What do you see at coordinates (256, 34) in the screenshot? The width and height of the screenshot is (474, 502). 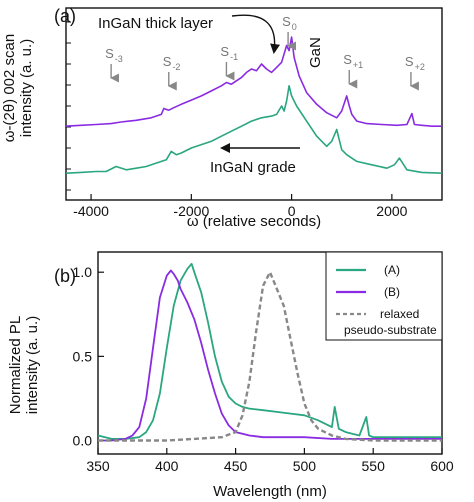 I see `thick-layer-arrow` at bounding box center [256, 34].